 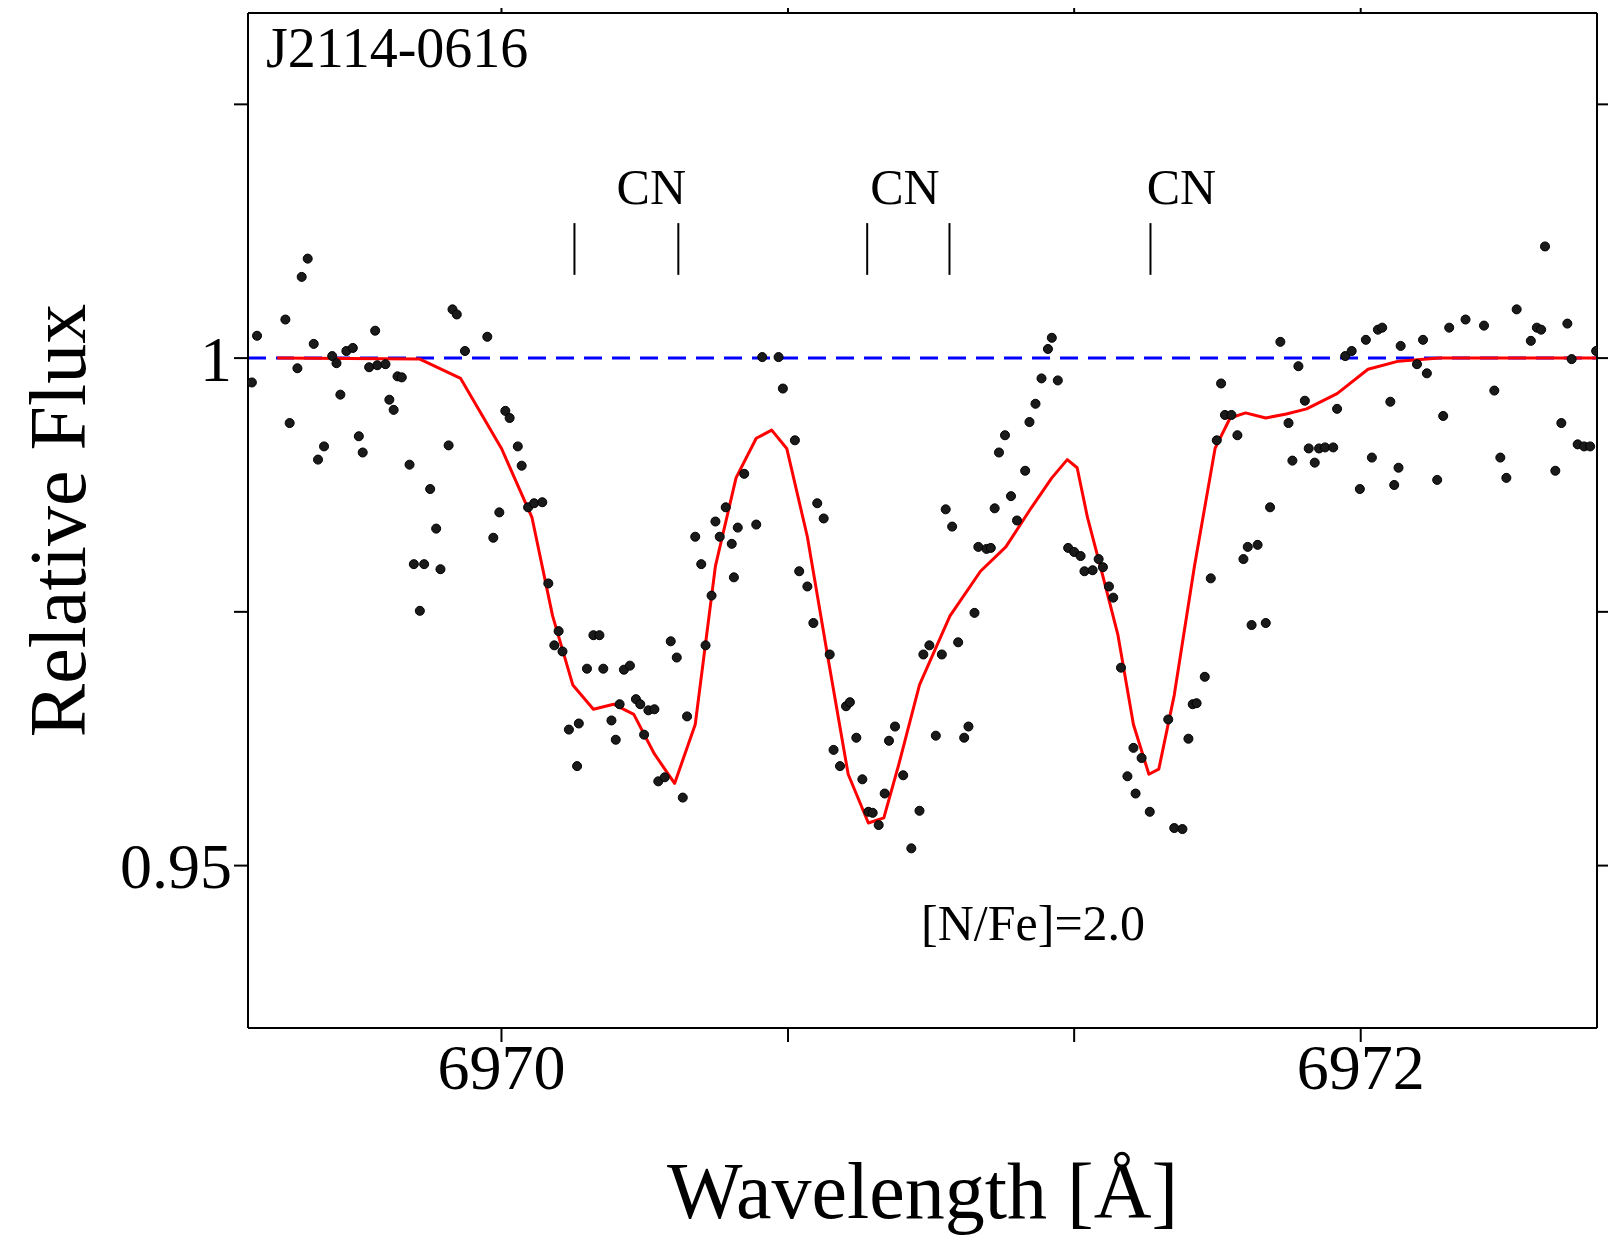 I want to click on y-tick-label: 0.95, so click(x=176, y=867).